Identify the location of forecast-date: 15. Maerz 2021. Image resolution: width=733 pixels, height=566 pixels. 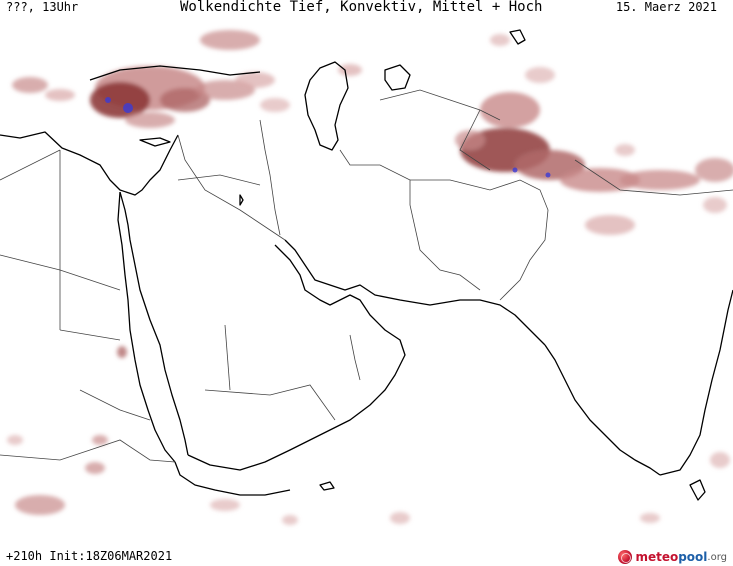
(666, 7).